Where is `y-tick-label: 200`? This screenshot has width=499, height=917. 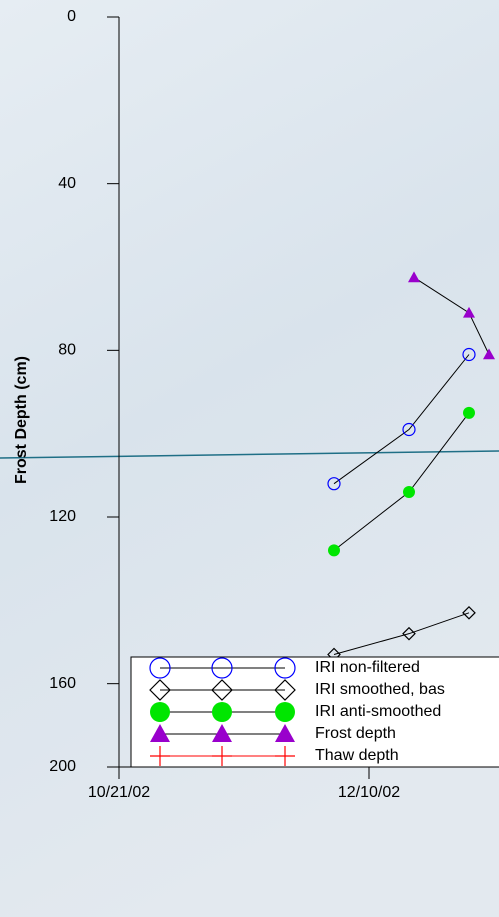
y-tick-label: 200 is located at coordinates (62, 766).